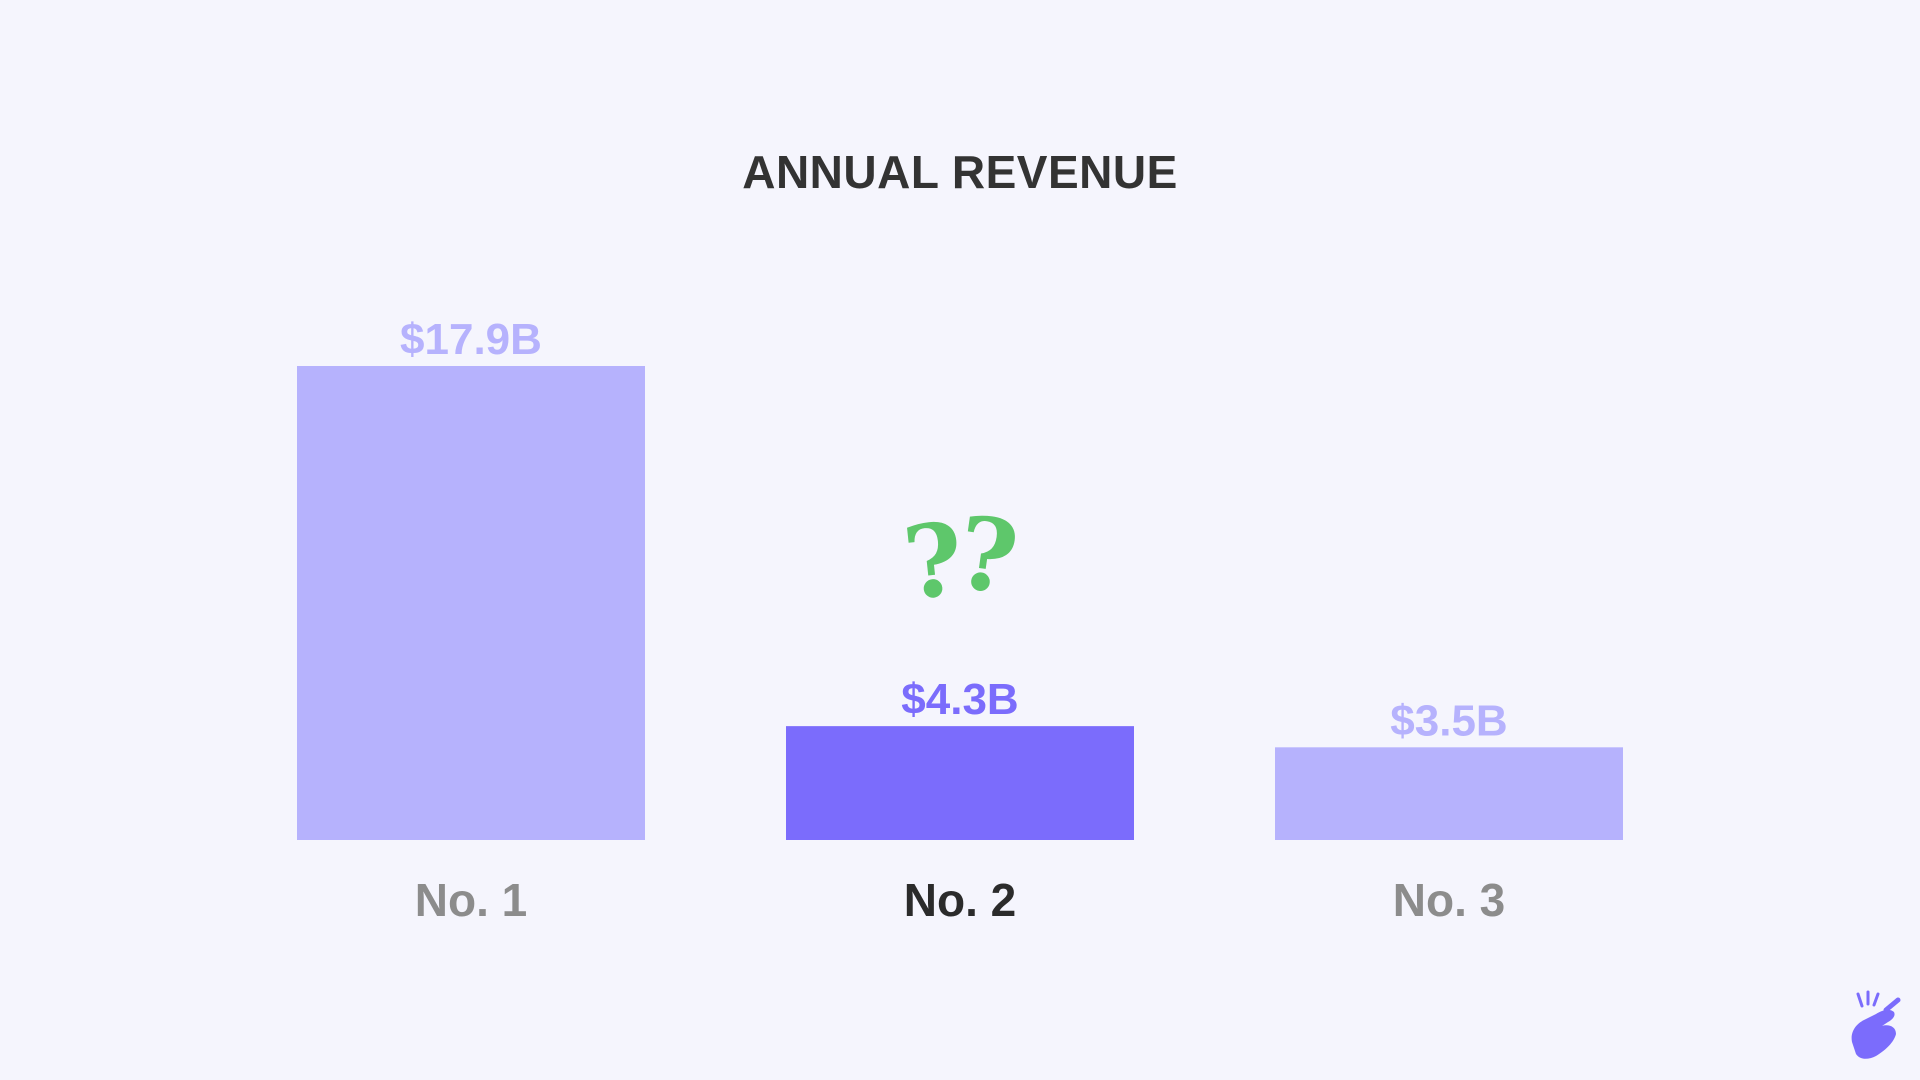  Describe the element at coordinates (959, 699) in the screenshot. I see `bar-value-label-2: $4.3B` at that location.